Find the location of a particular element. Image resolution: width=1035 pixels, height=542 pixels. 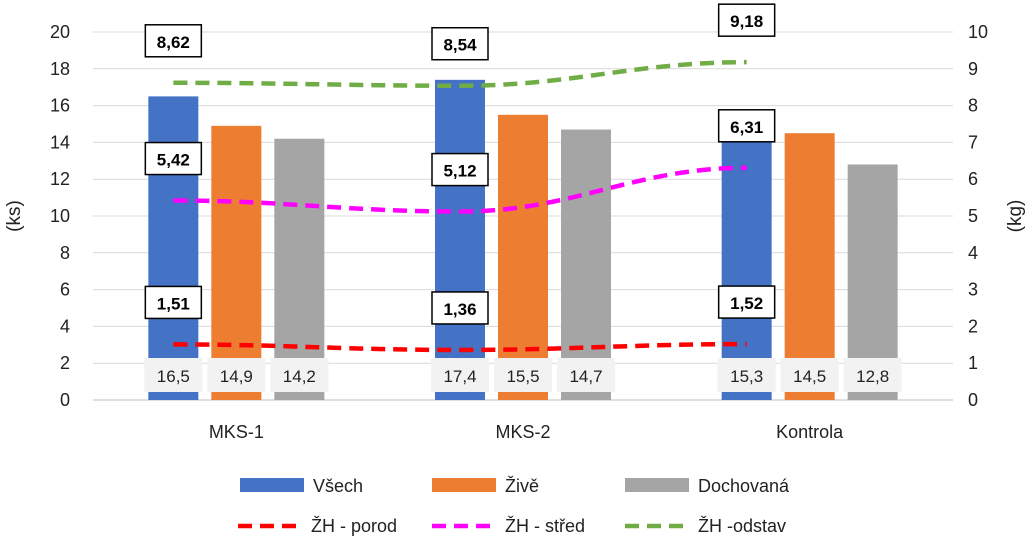

category-label: MKS-1 is located at coordinates (236, 432).